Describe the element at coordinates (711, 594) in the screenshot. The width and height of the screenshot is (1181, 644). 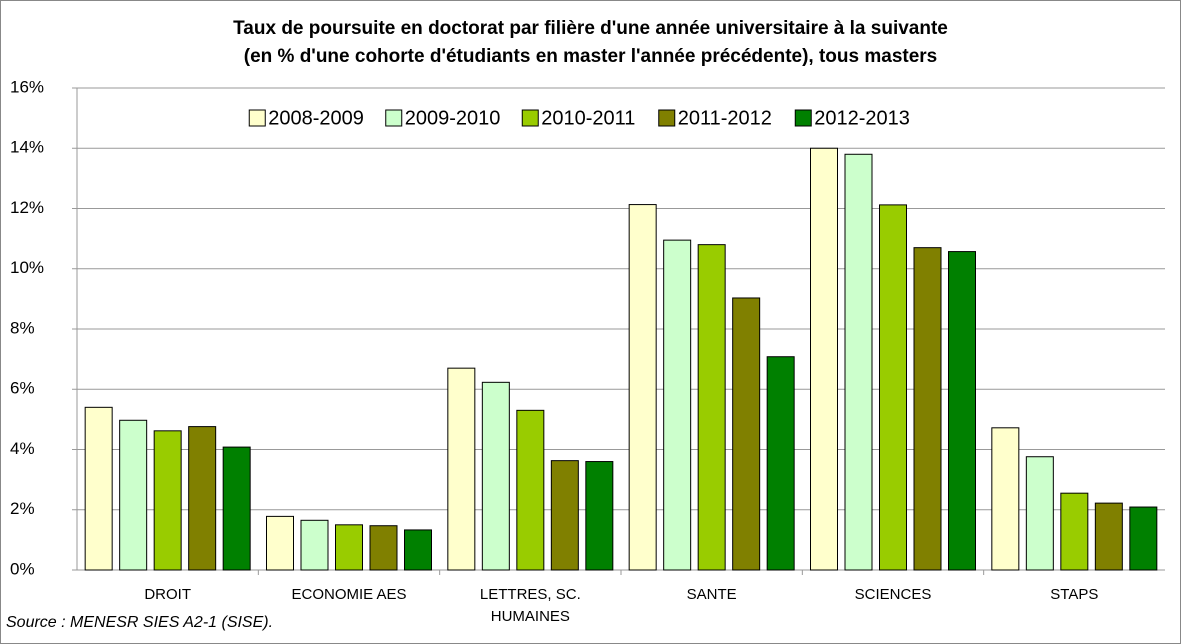
I see `x-tick-label: SANTE` at that location.